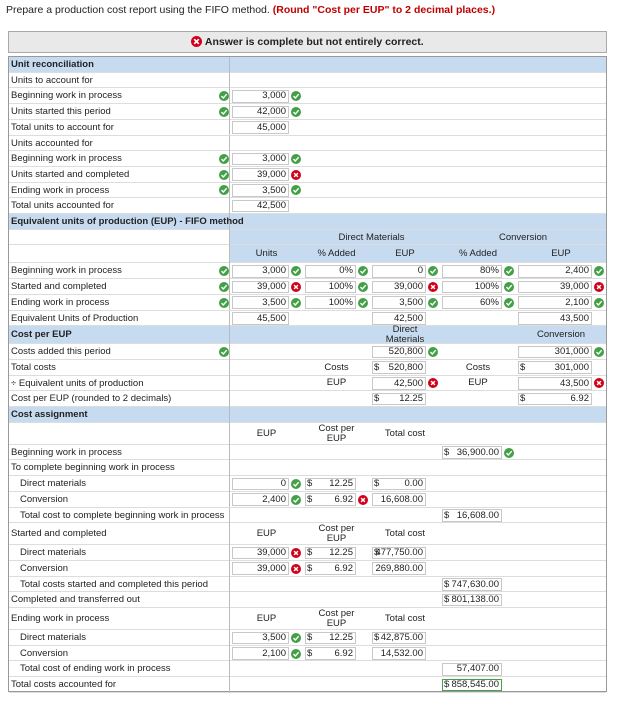  Describe the element at coordinates (307, 65) in the screenshot. I see `section-band` at that location.